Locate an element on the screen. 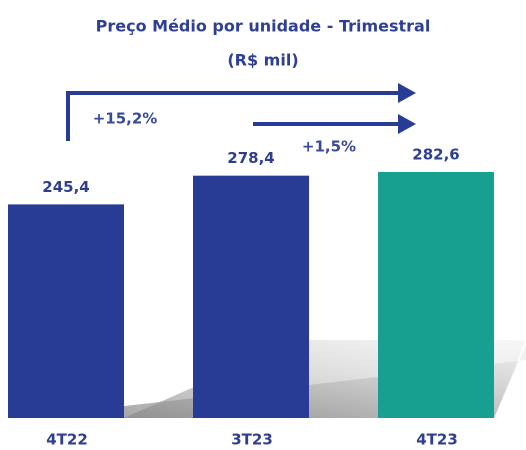 Image resolution: width=526 pixels, height=450 pixels. x-tick-label: 3T23 is located at coordinates (252, 440).